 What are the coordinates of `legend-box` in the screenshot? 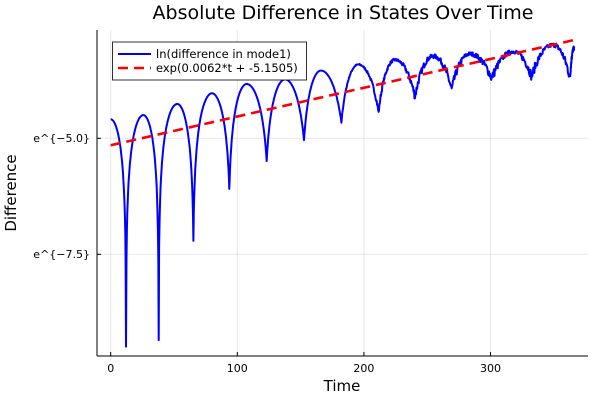 It's located at (209, 61).